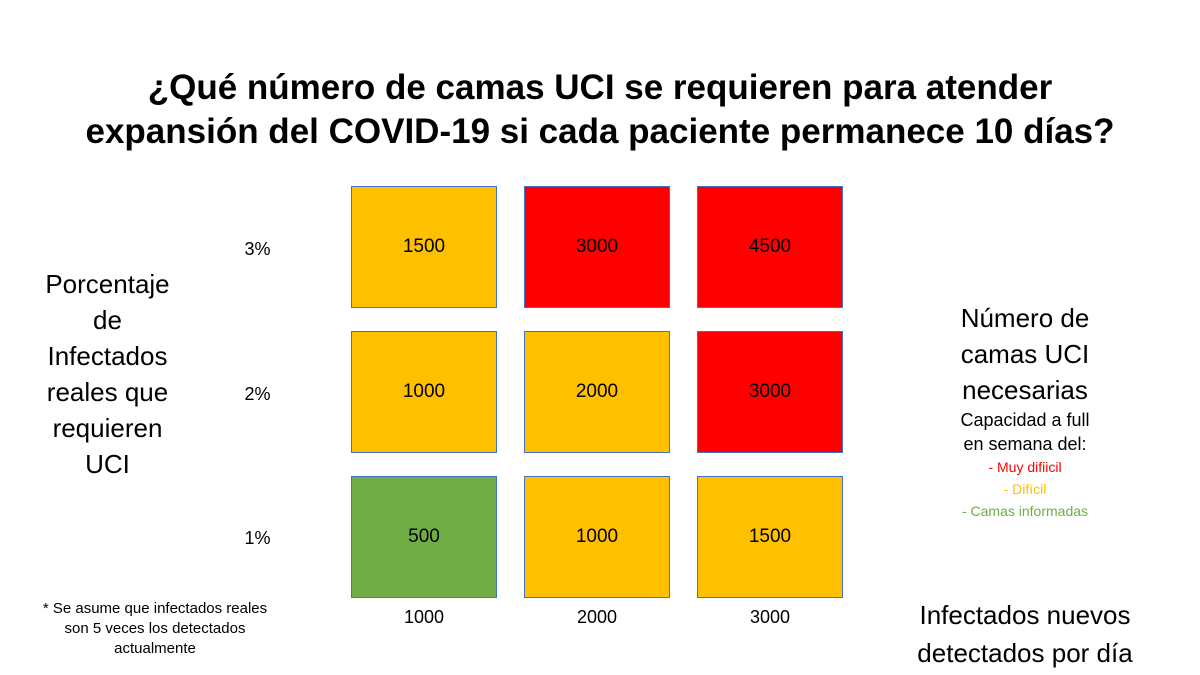 The height and width of the screenshot is (675, 1200). What do you see at coordinates (1025, 634) in the screenshot?
I see `x-axis-label: Infectados nuevos detectados por día` at bounding box center [1025, 634].